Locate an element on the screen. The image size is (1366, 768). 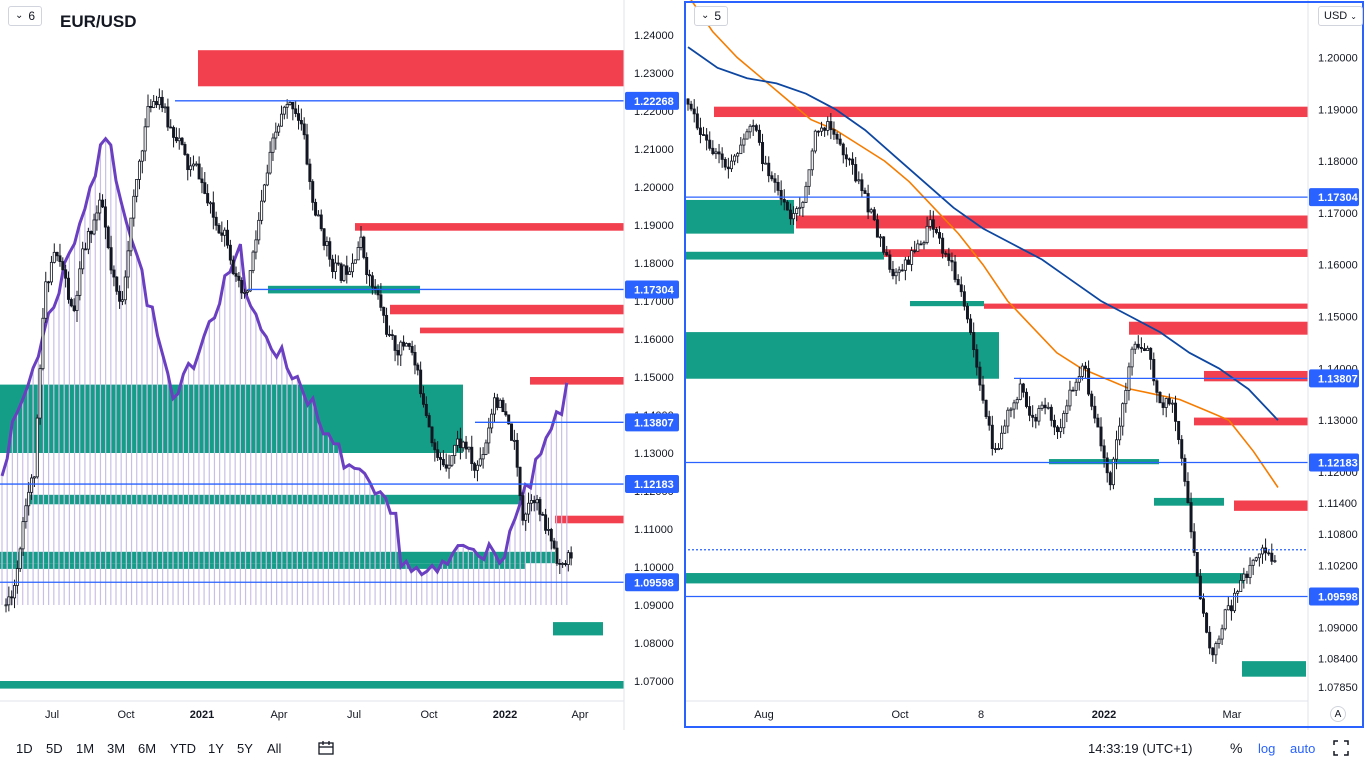
price-badge-label: 1.09598 is located at coordinates (654, 583).